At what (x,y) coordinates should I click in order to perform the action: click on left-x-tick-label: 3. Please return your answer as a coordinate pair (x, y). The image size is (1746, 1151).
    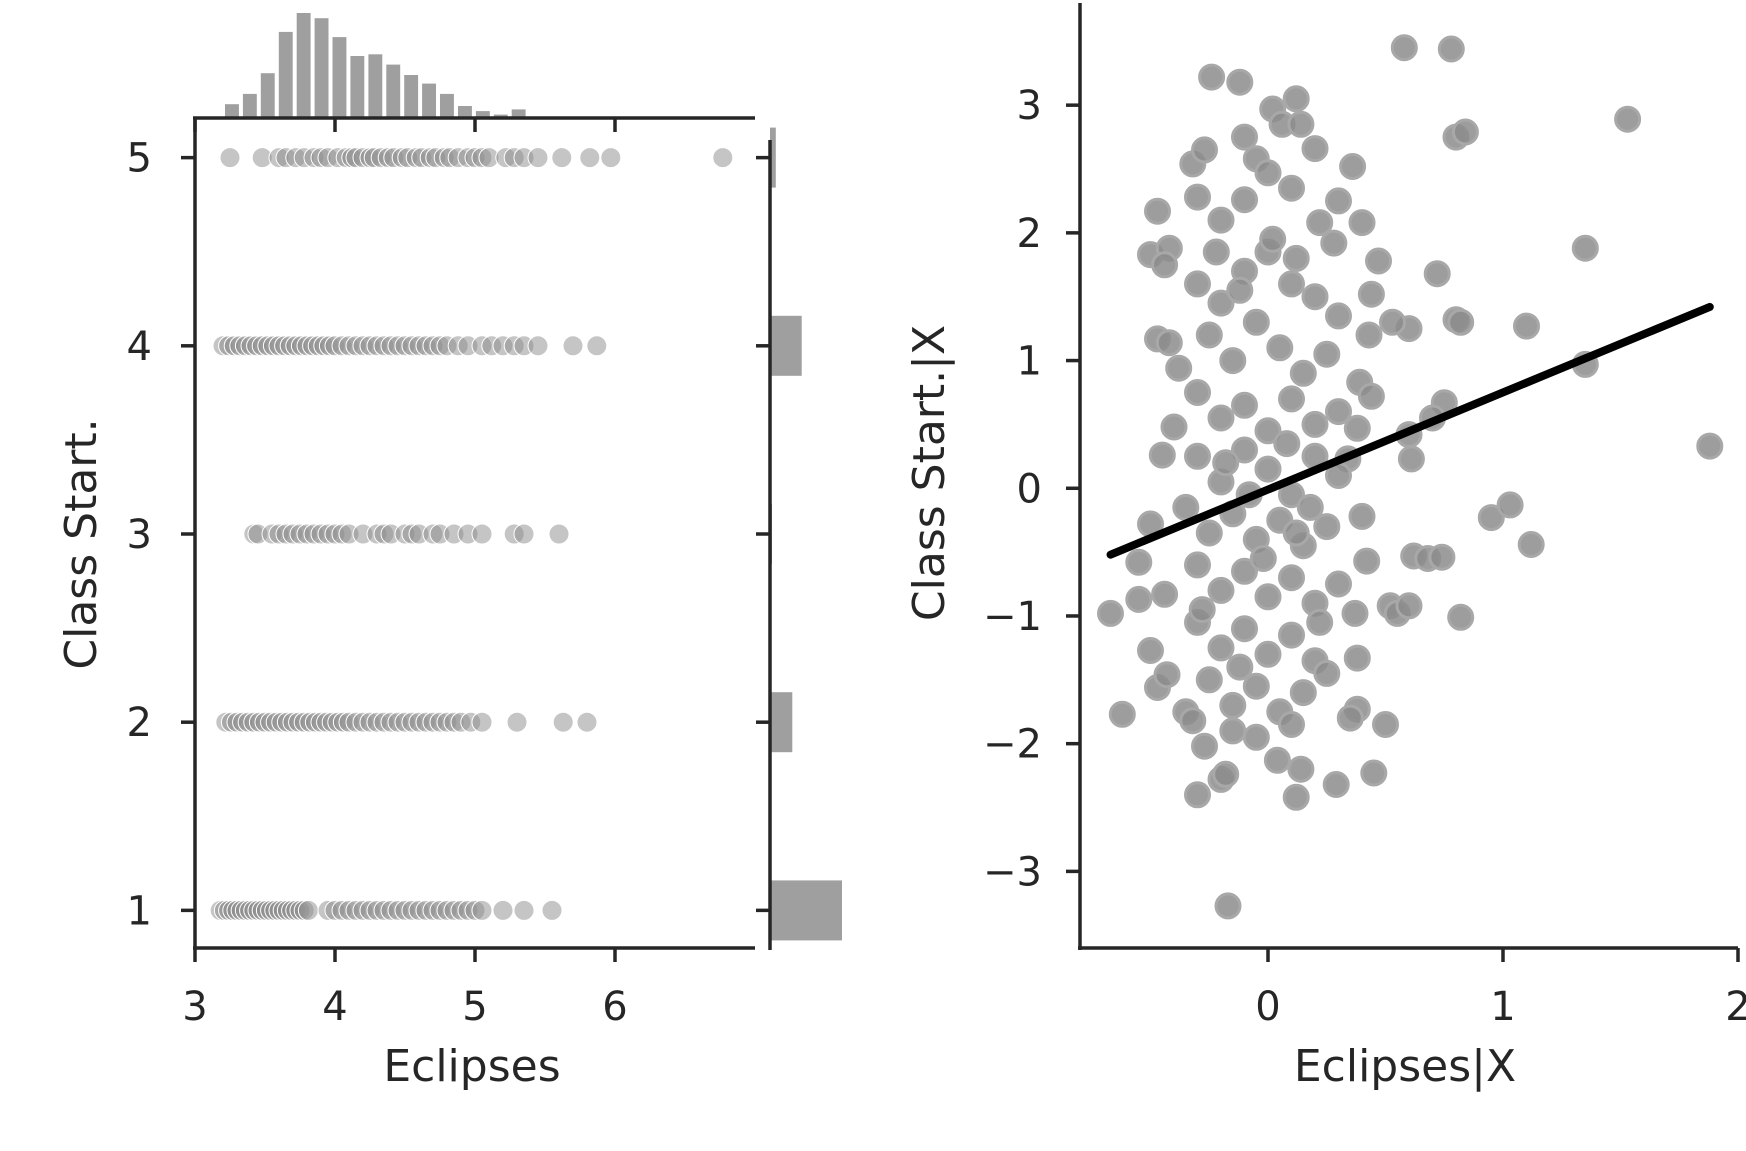
    Looking at the image, I should click on (194, 1007).